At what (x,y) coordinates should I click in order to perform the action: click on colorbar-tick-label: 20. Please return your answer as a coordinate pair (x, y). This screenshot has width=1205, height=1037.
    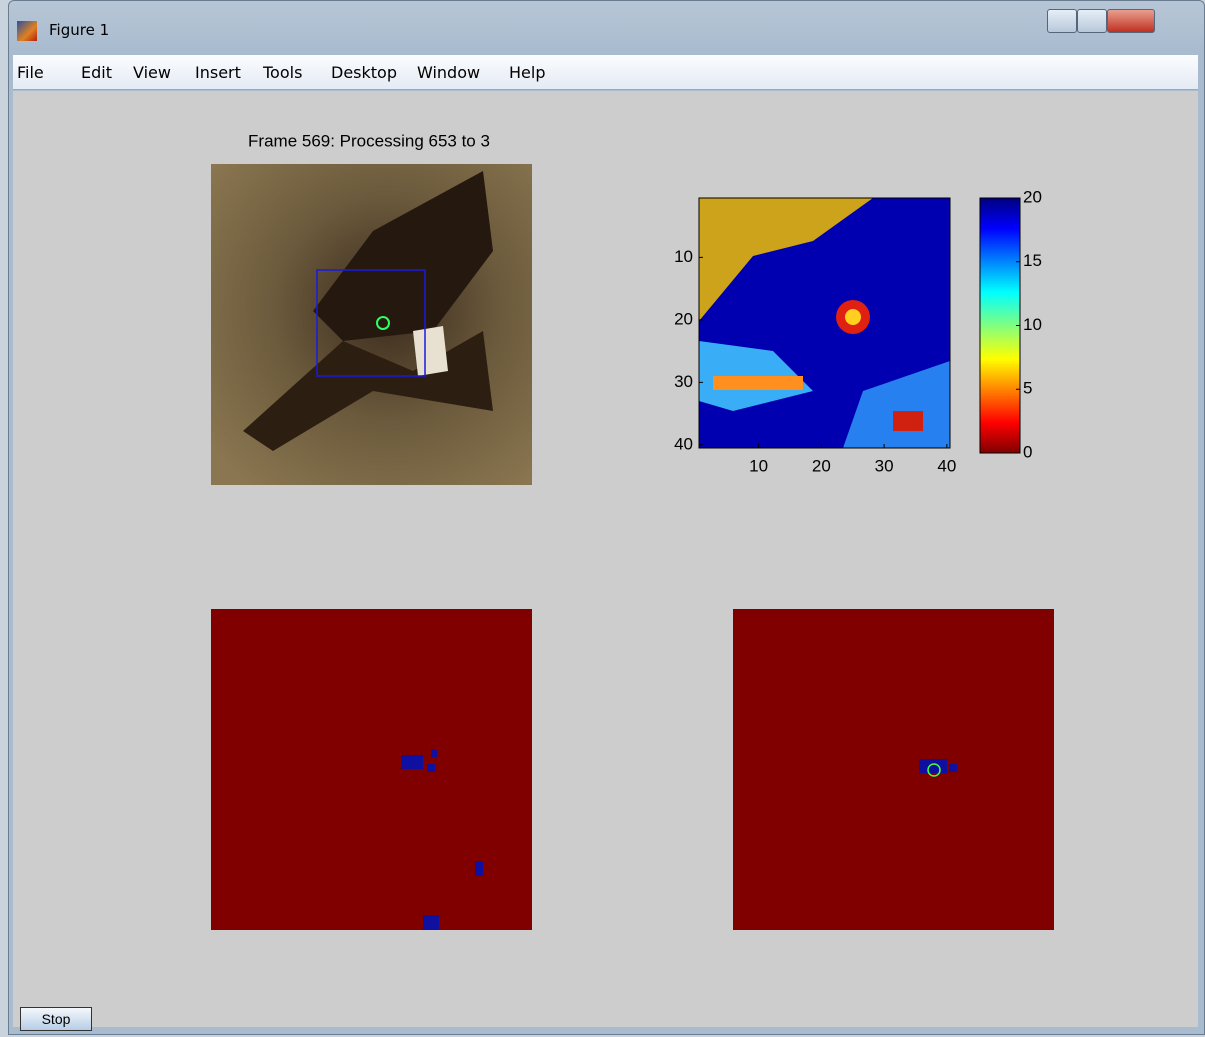
    Looking at the image, I should click on (1032, 196).